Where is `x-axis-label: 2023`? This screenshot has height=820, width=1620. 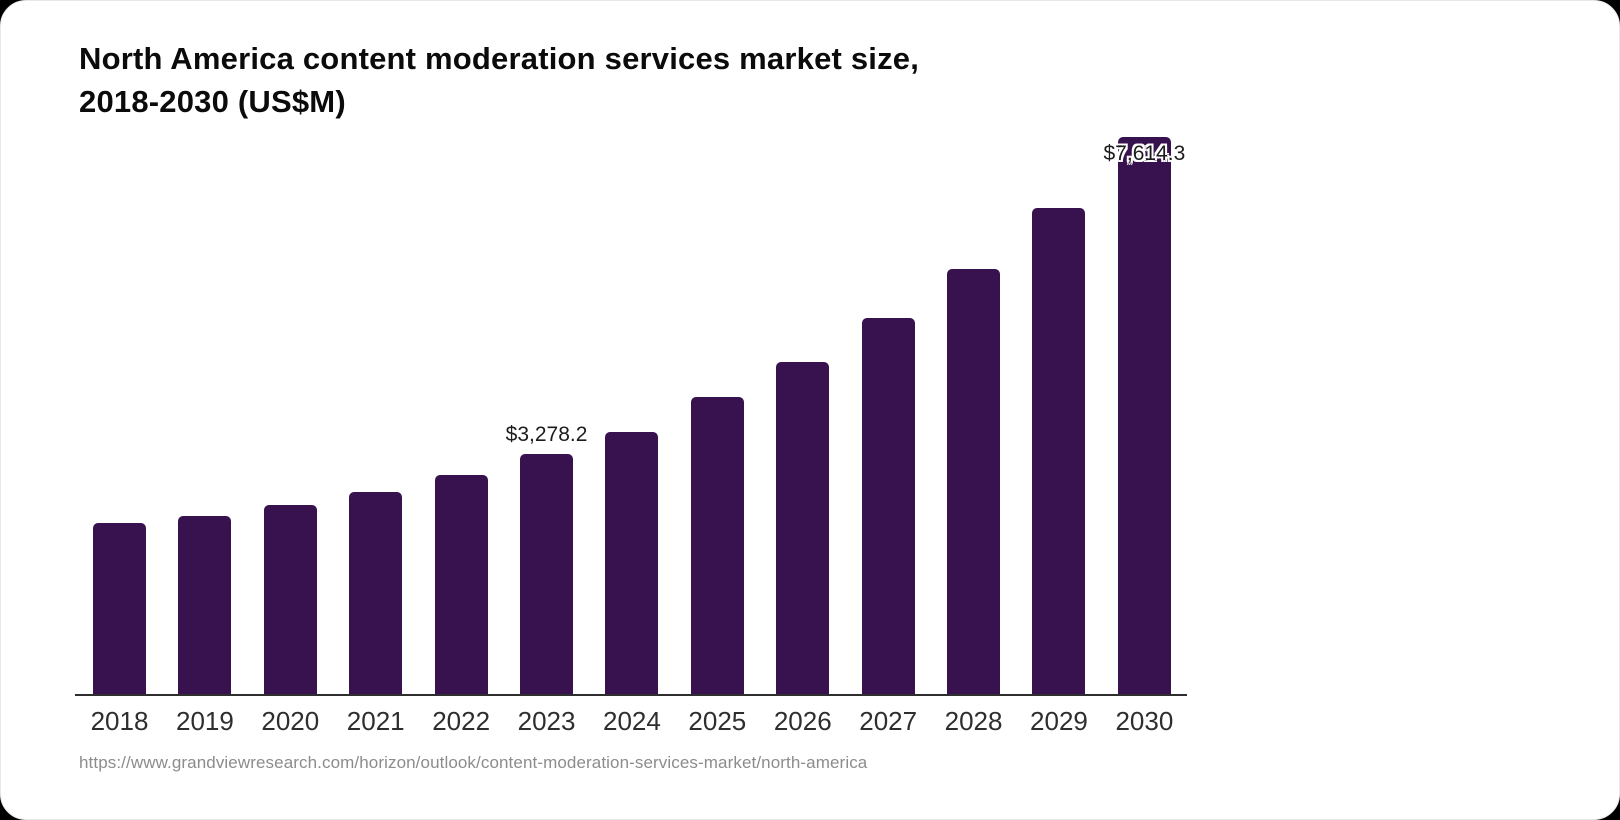
x-axis-label: 2023 is located at coordinates (546, 721).